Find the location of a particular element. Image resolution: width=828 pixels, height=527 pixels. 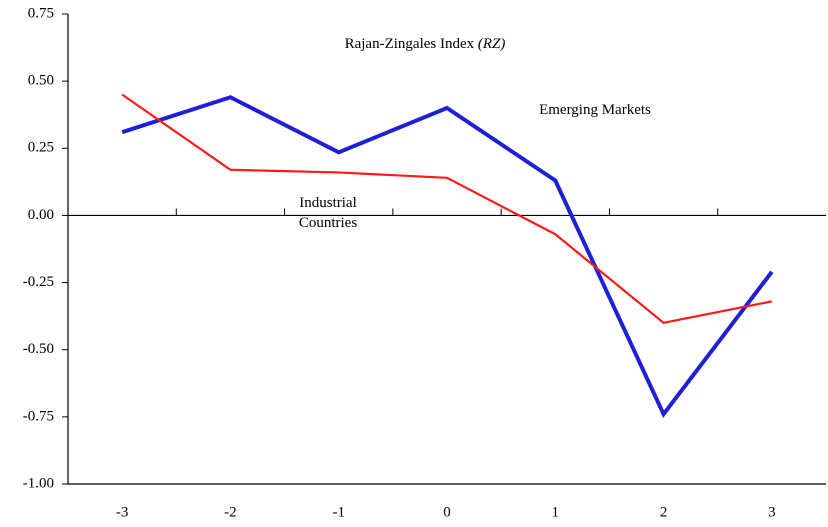

x-tick-label: 3 is located at coordinates (772, 512).